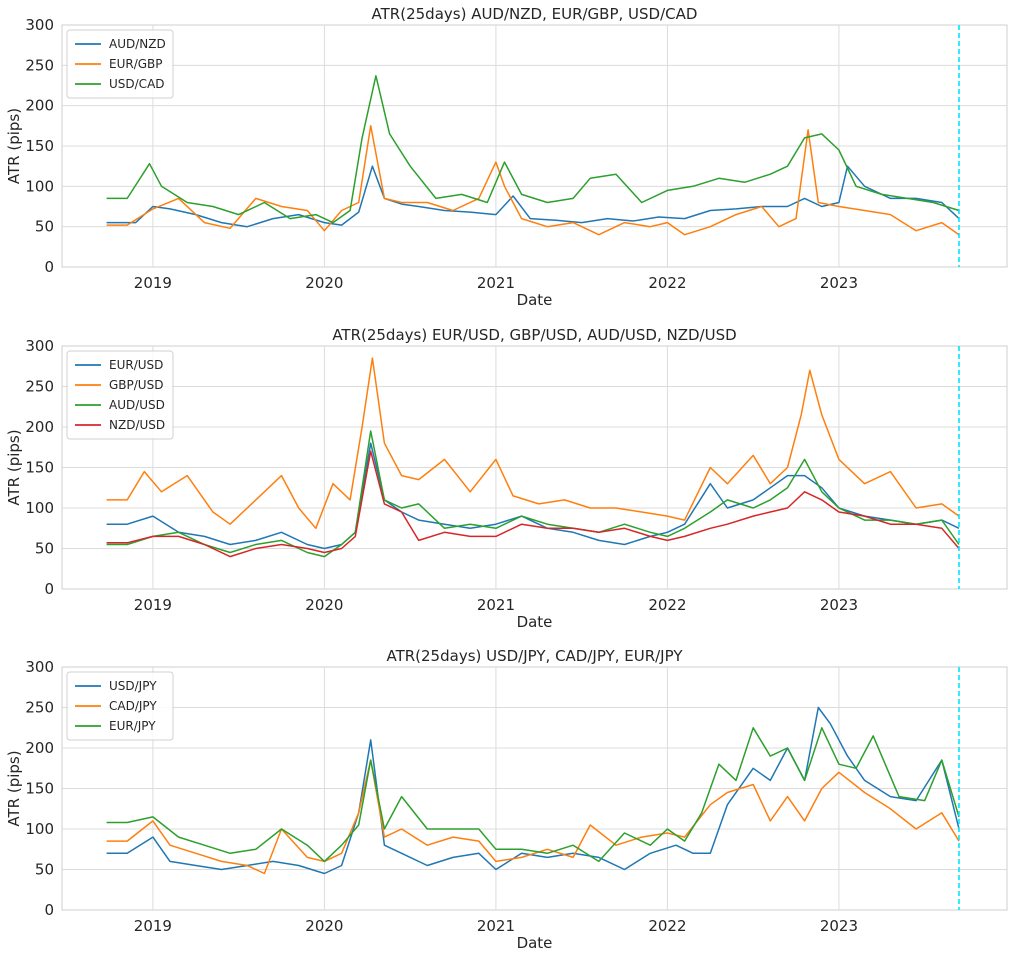  I want to click on series-line-eur-jpy, so click(533, 795).